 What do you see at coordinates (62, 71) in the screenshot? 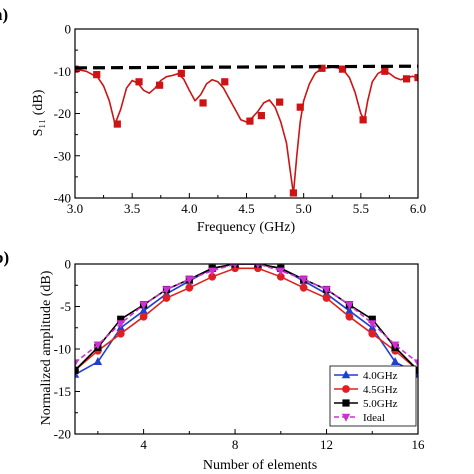
I see `panel-a-y-tick-label: -10` at bounding box center [62, 71].